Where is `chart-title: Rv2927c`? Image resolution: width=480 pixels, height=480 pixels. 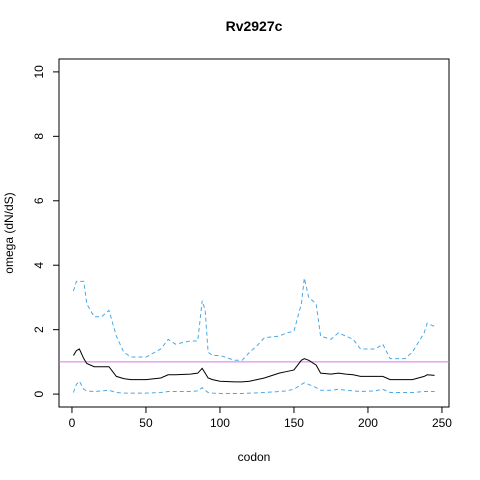
chart-title: Rv2927c is located at coordinates (254, 26).